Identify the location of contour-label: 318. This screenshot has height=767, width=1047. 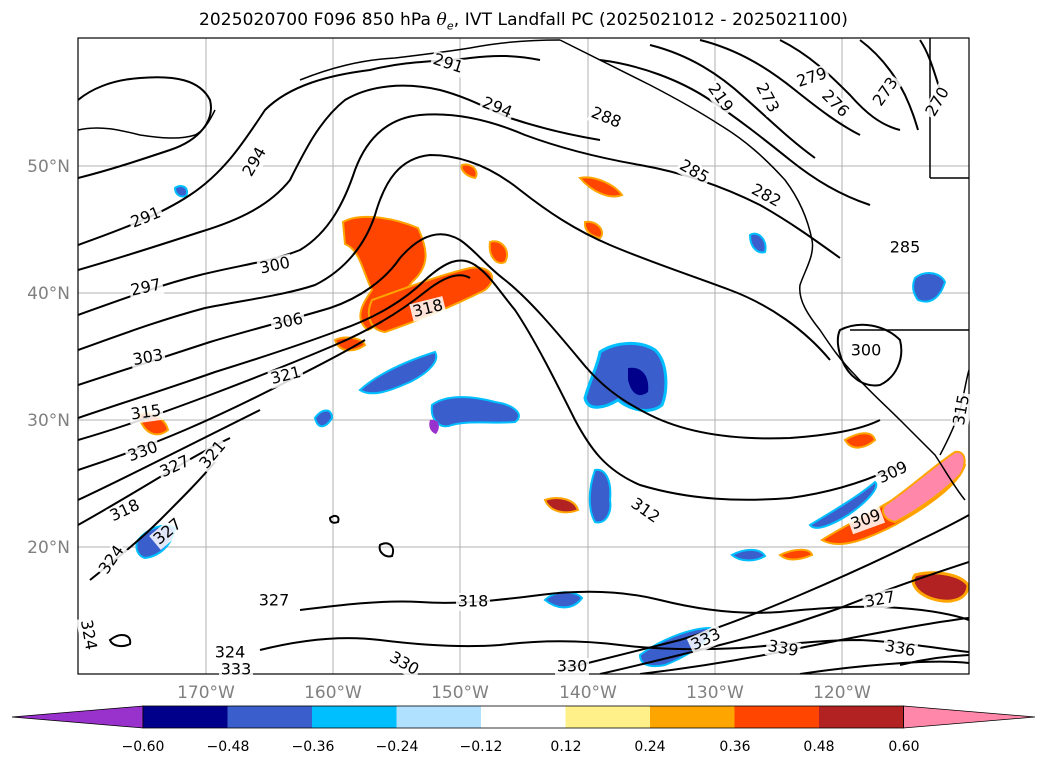
(473, 601).